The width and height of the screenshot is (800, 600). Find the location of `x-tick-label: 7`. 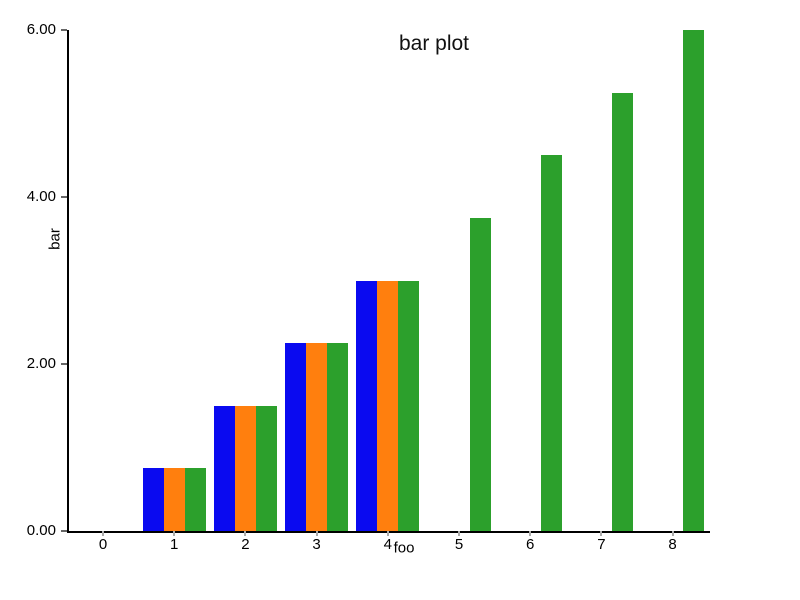

x-tick-label: 7 is located at coordinates (601, 544).